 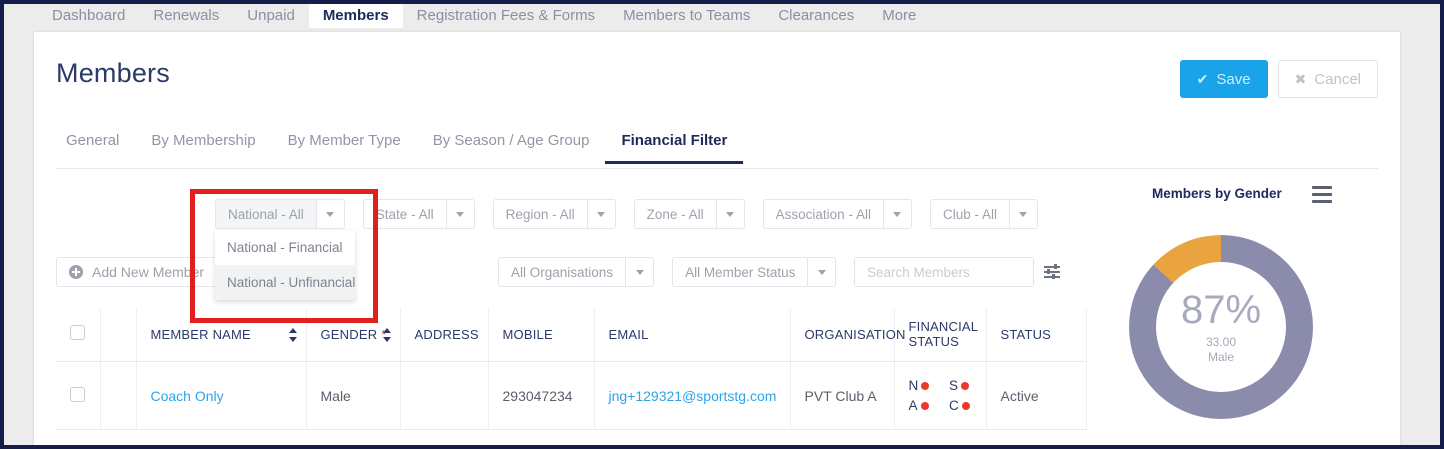 I want to click on column-header-label: EMAIL, so click(x=628, y=334).